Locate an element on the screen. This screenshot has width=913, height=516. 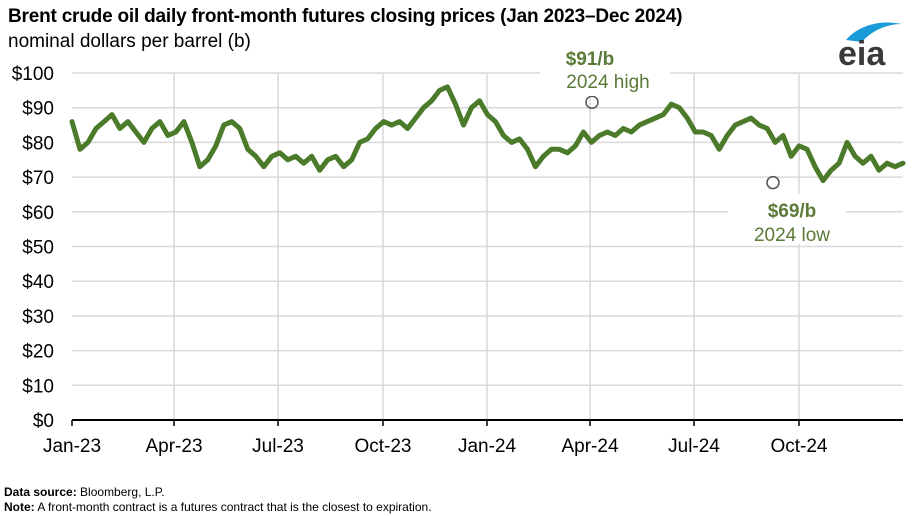
y-axis-ticks: $0 $10 $20 $30 $40 $50 $60 $70 $80 $90 $100 is located at coordinates (33, 248).